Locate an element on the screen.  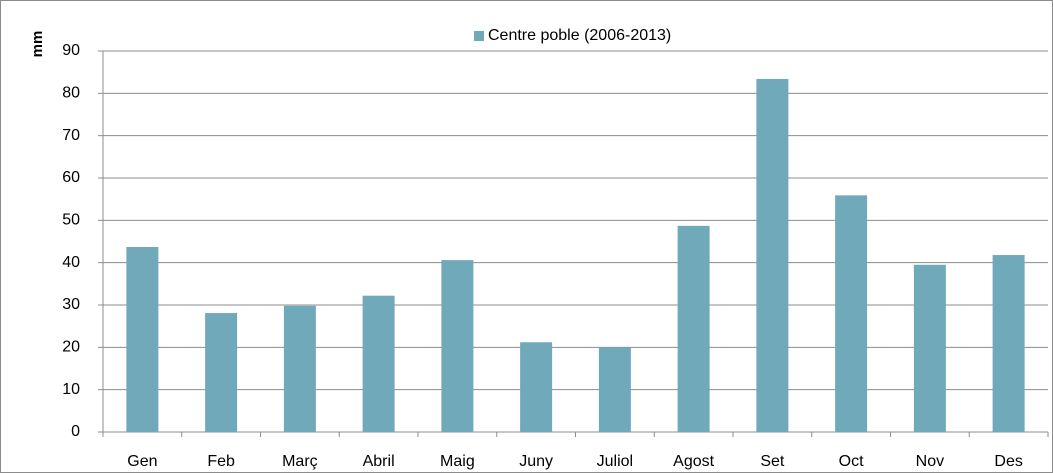
legend-swatch is located at coordinates (479, 36).